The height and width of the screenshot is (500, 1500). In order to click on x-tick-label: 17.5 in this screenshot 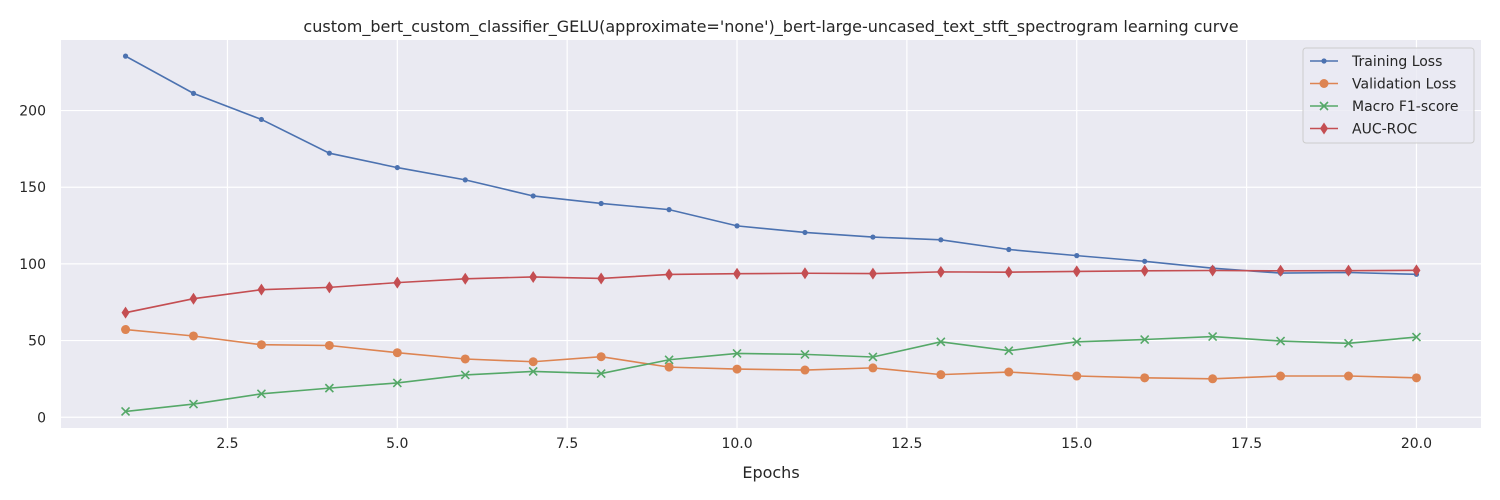, I will do `click(1246, 444)`.